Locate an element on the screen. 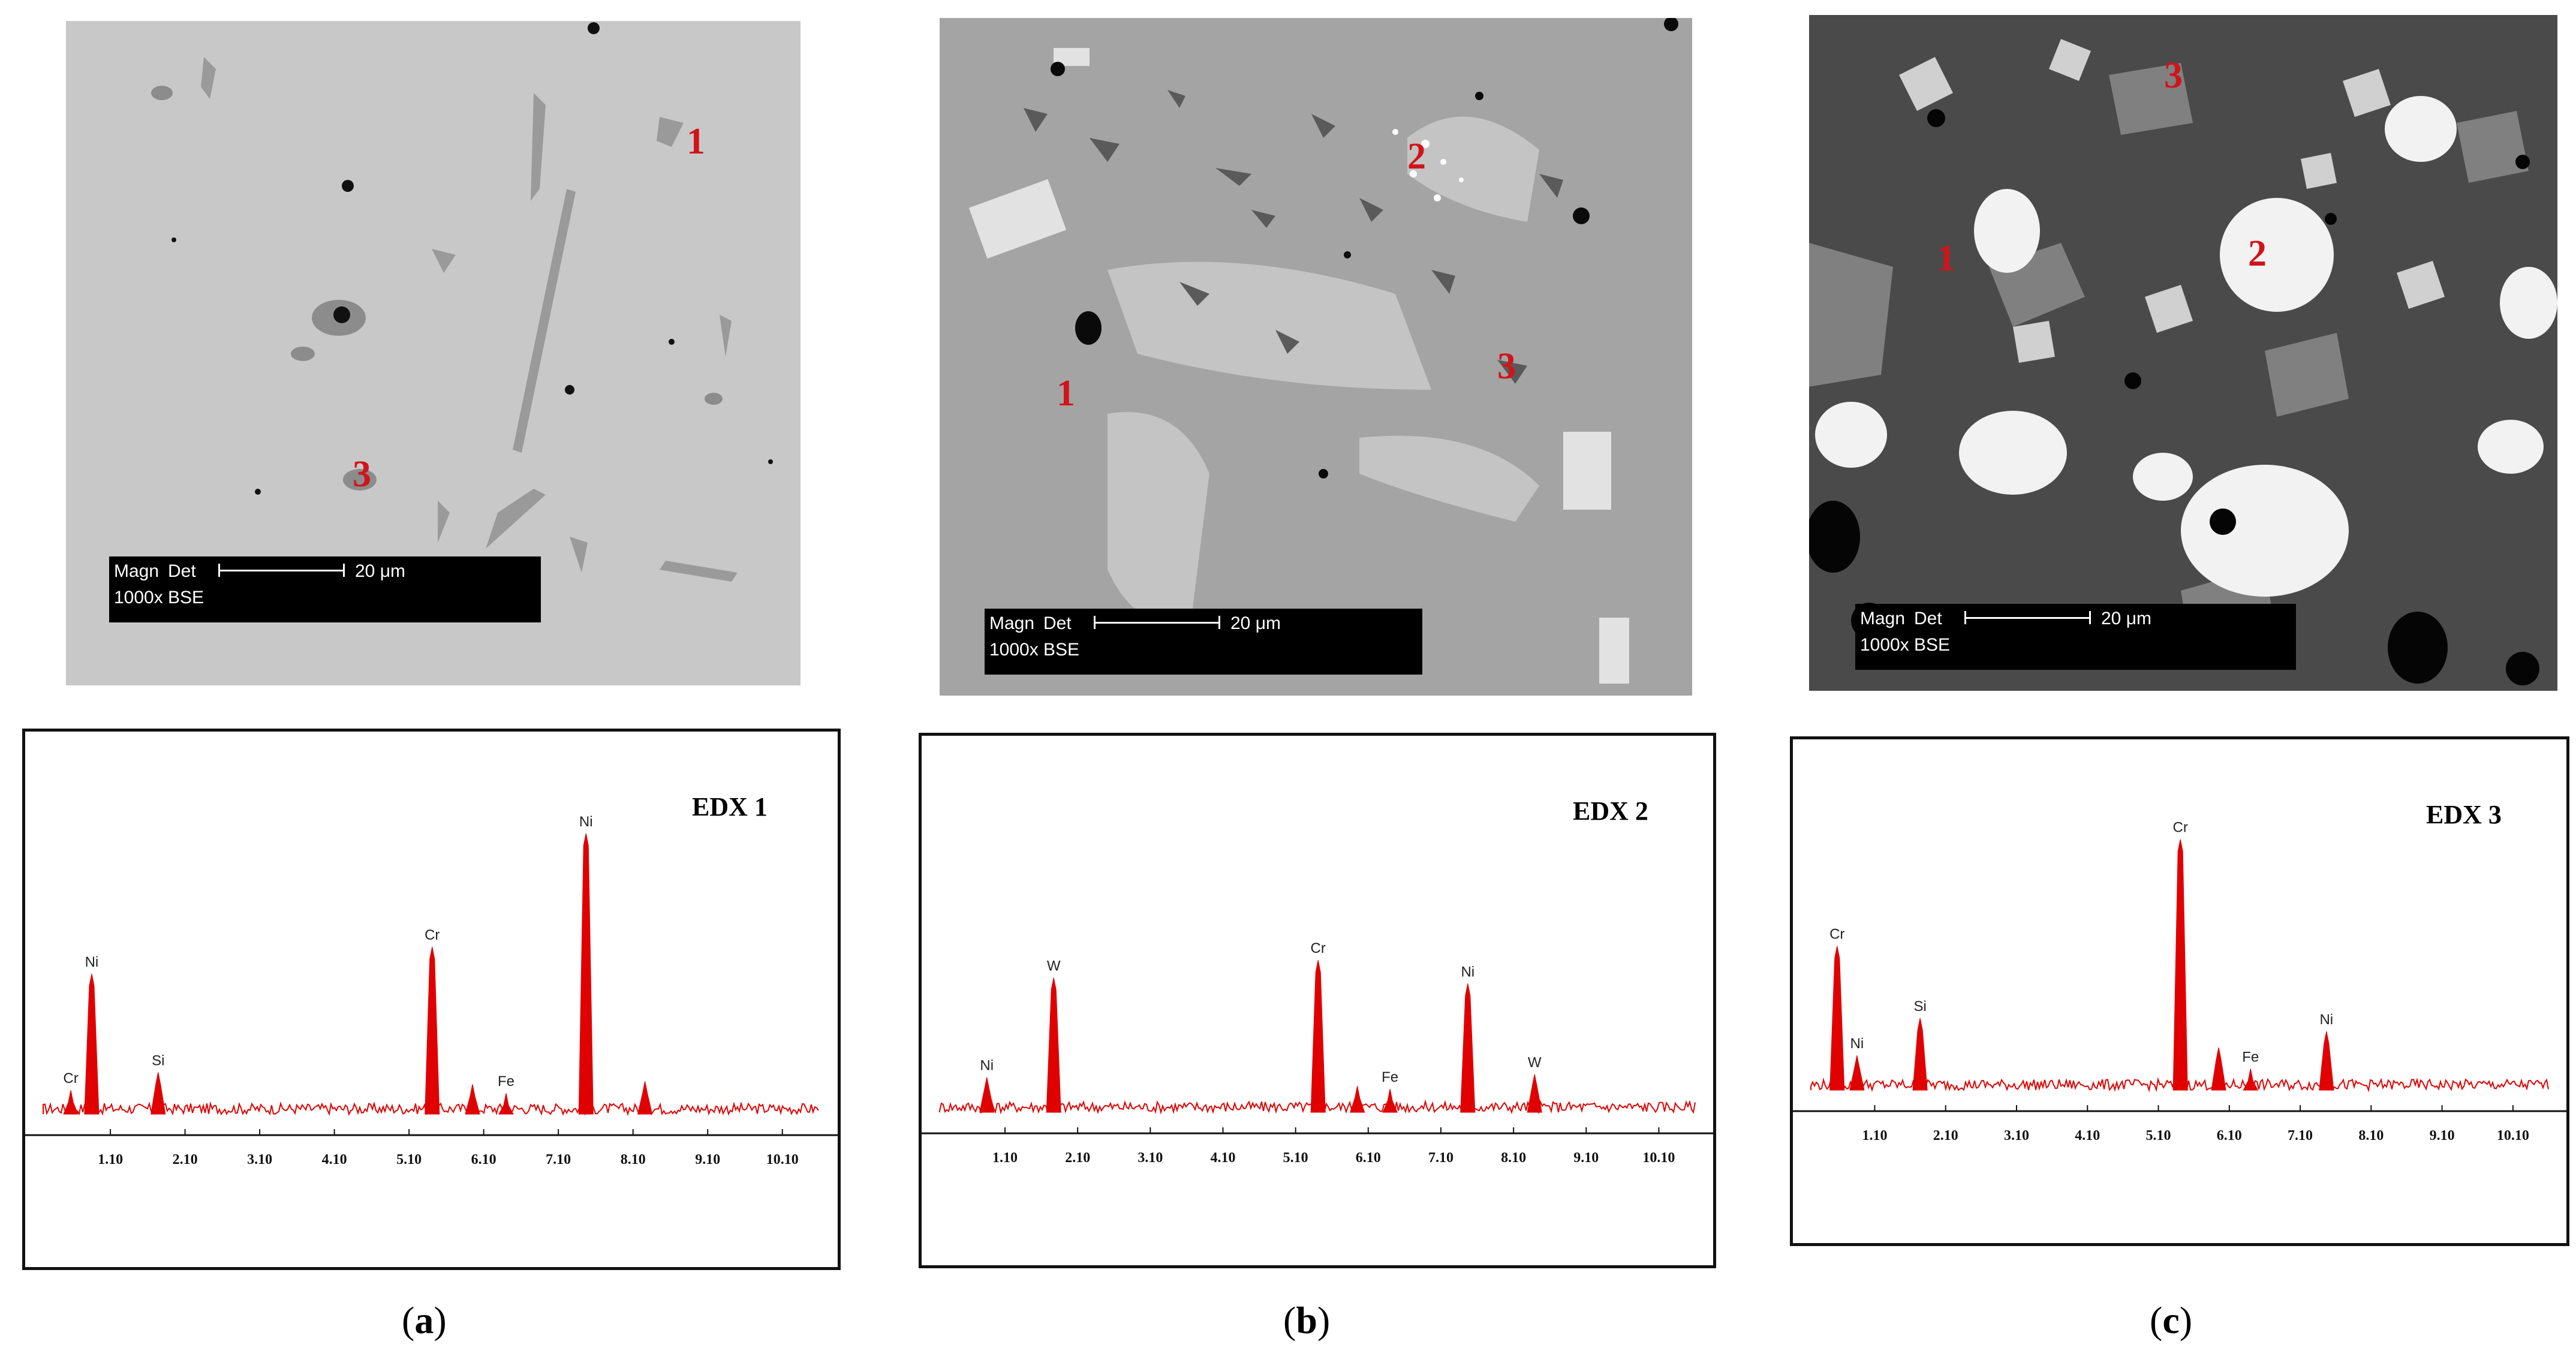 This screenshot has height=1357, width=2576. caption-a: (a) is located at coordinates (424, 1320).